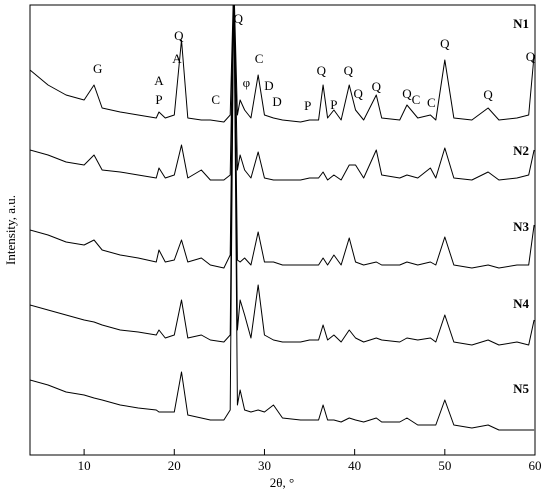  Describe the element at coordinates (247, 82) in the screenshot. I see `phase-annotation: φ` at that location.